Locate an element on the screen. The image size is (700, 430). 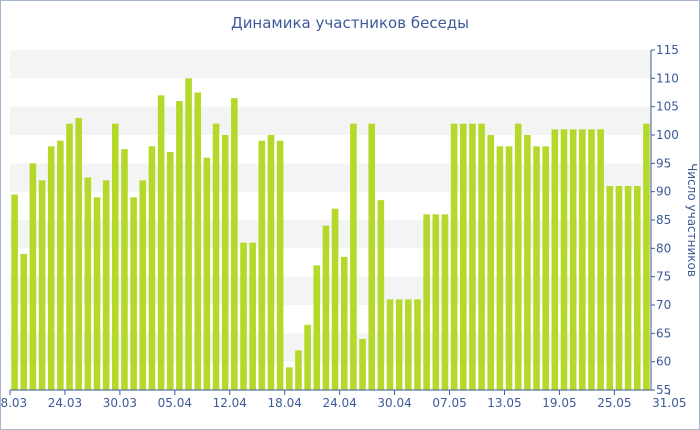
x-tick-label: 12.04 is located at coordinates (230, 403).